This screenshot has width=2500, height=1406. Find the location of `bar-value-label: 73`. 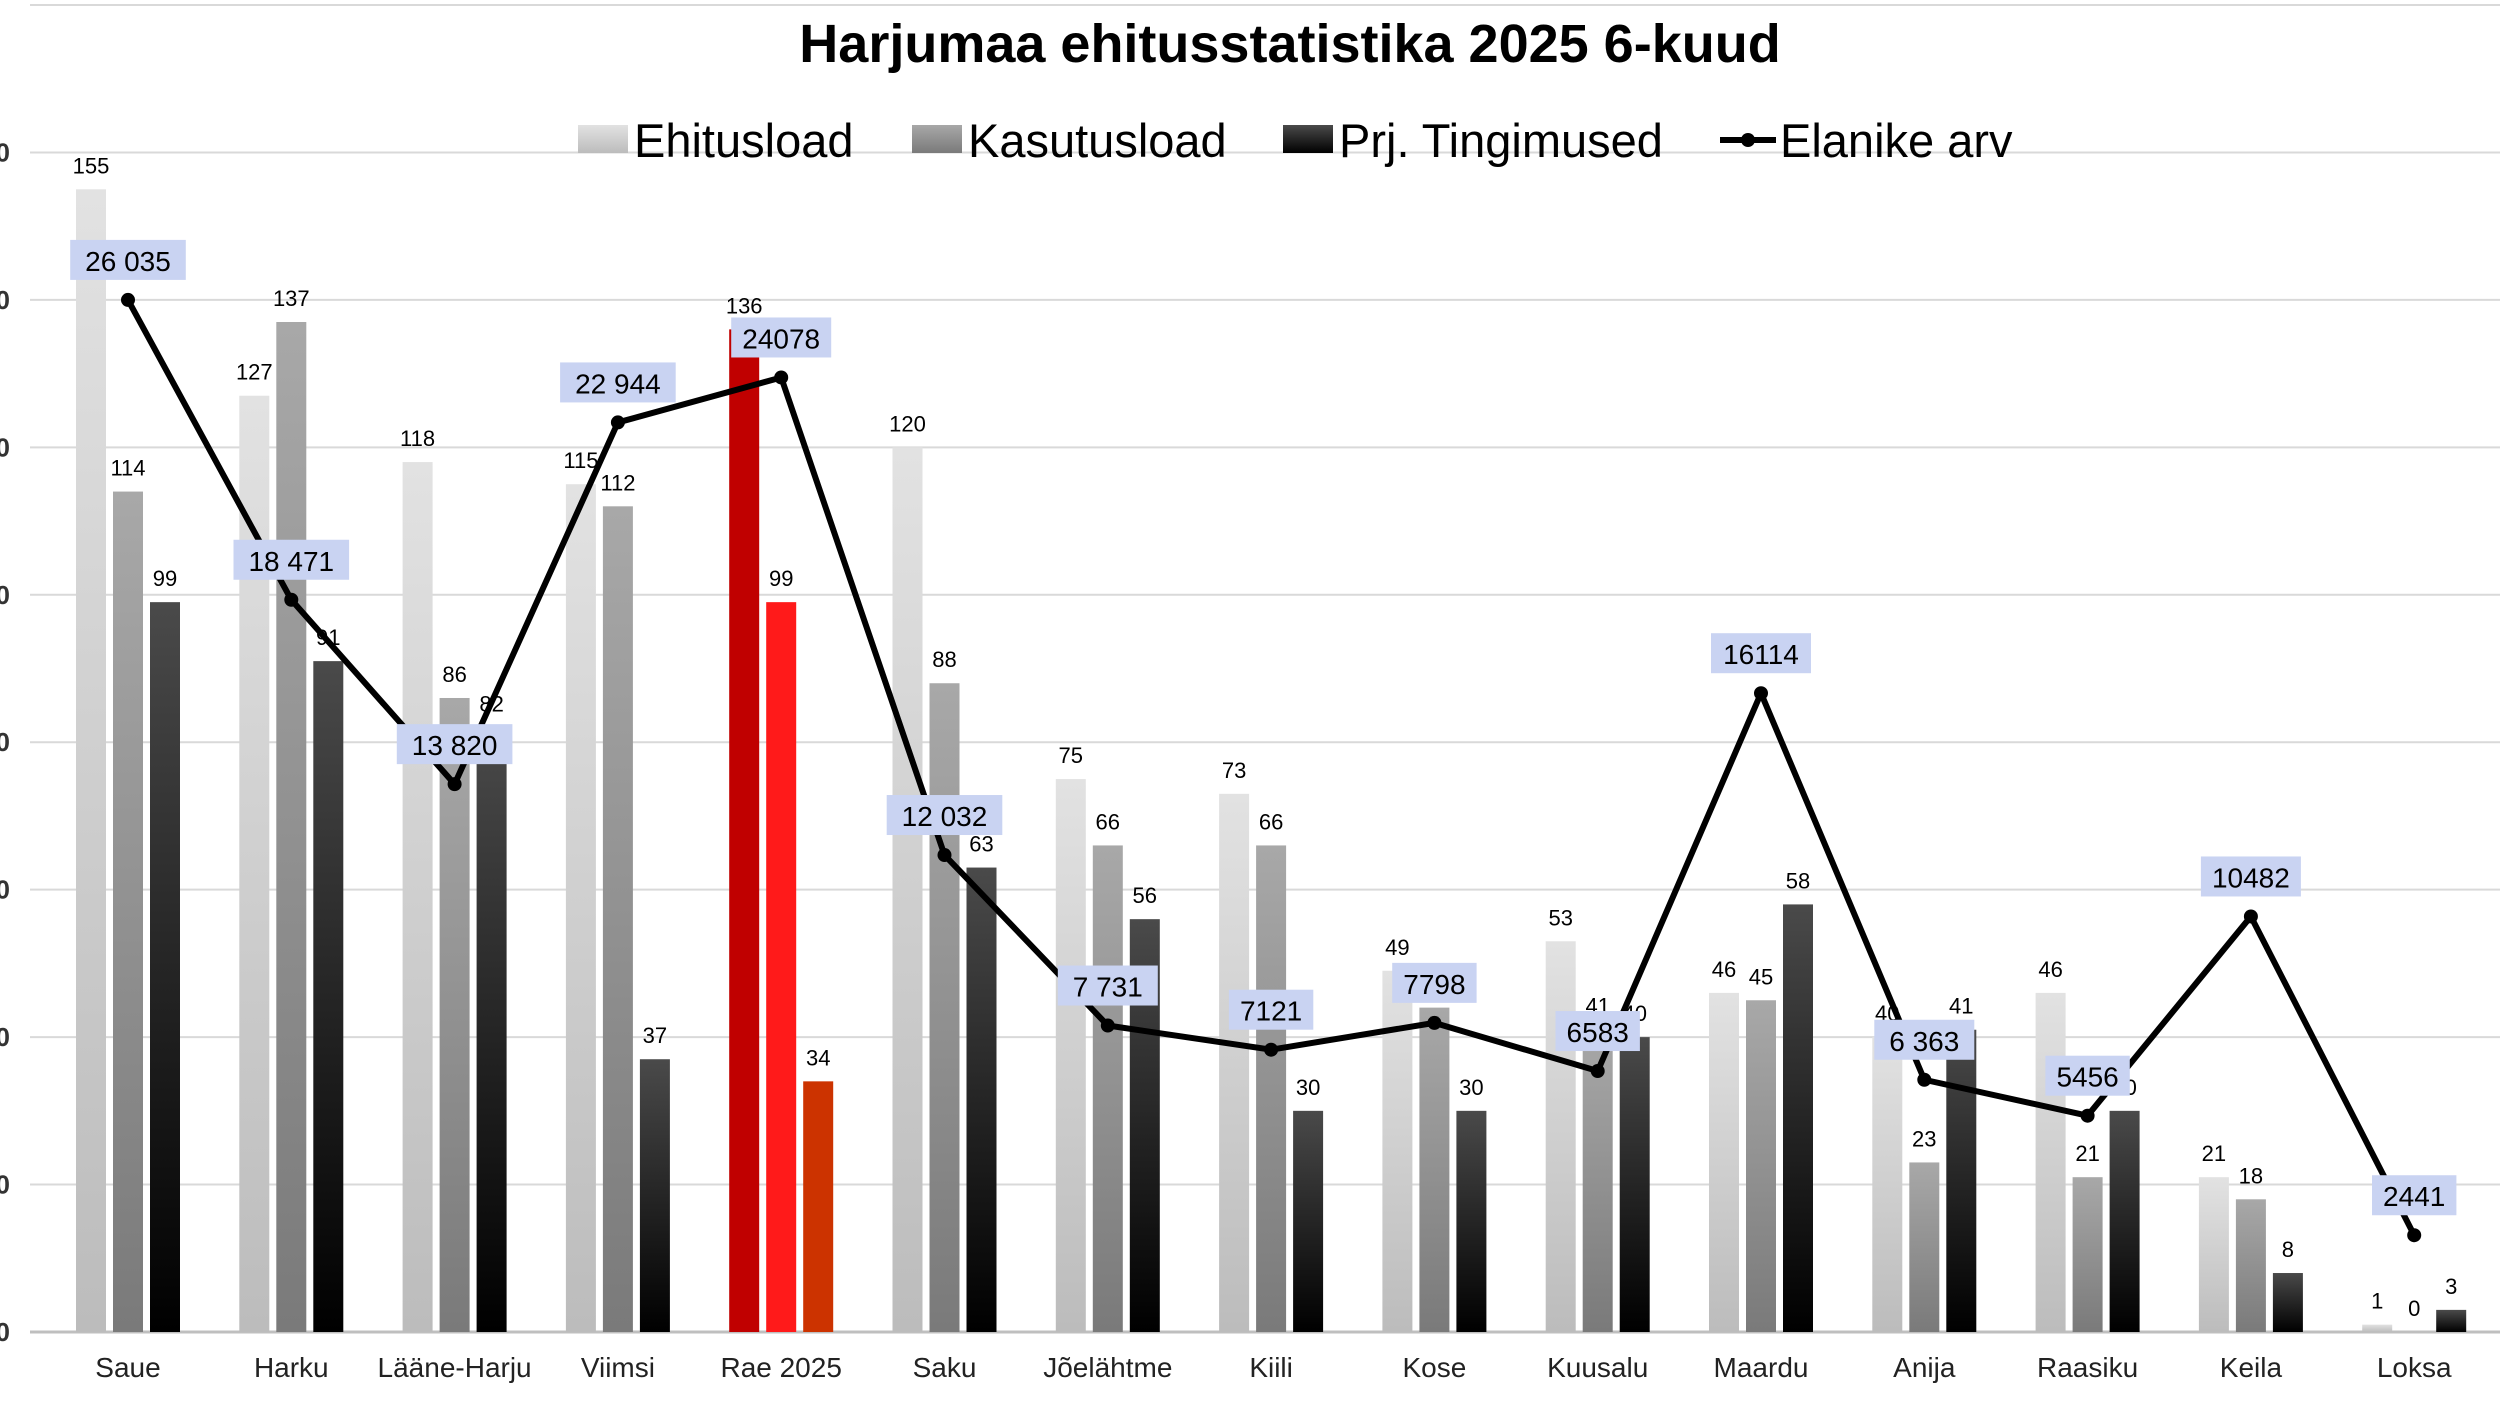

bar-value-label: 73 is located at coordinates (1234, 770).